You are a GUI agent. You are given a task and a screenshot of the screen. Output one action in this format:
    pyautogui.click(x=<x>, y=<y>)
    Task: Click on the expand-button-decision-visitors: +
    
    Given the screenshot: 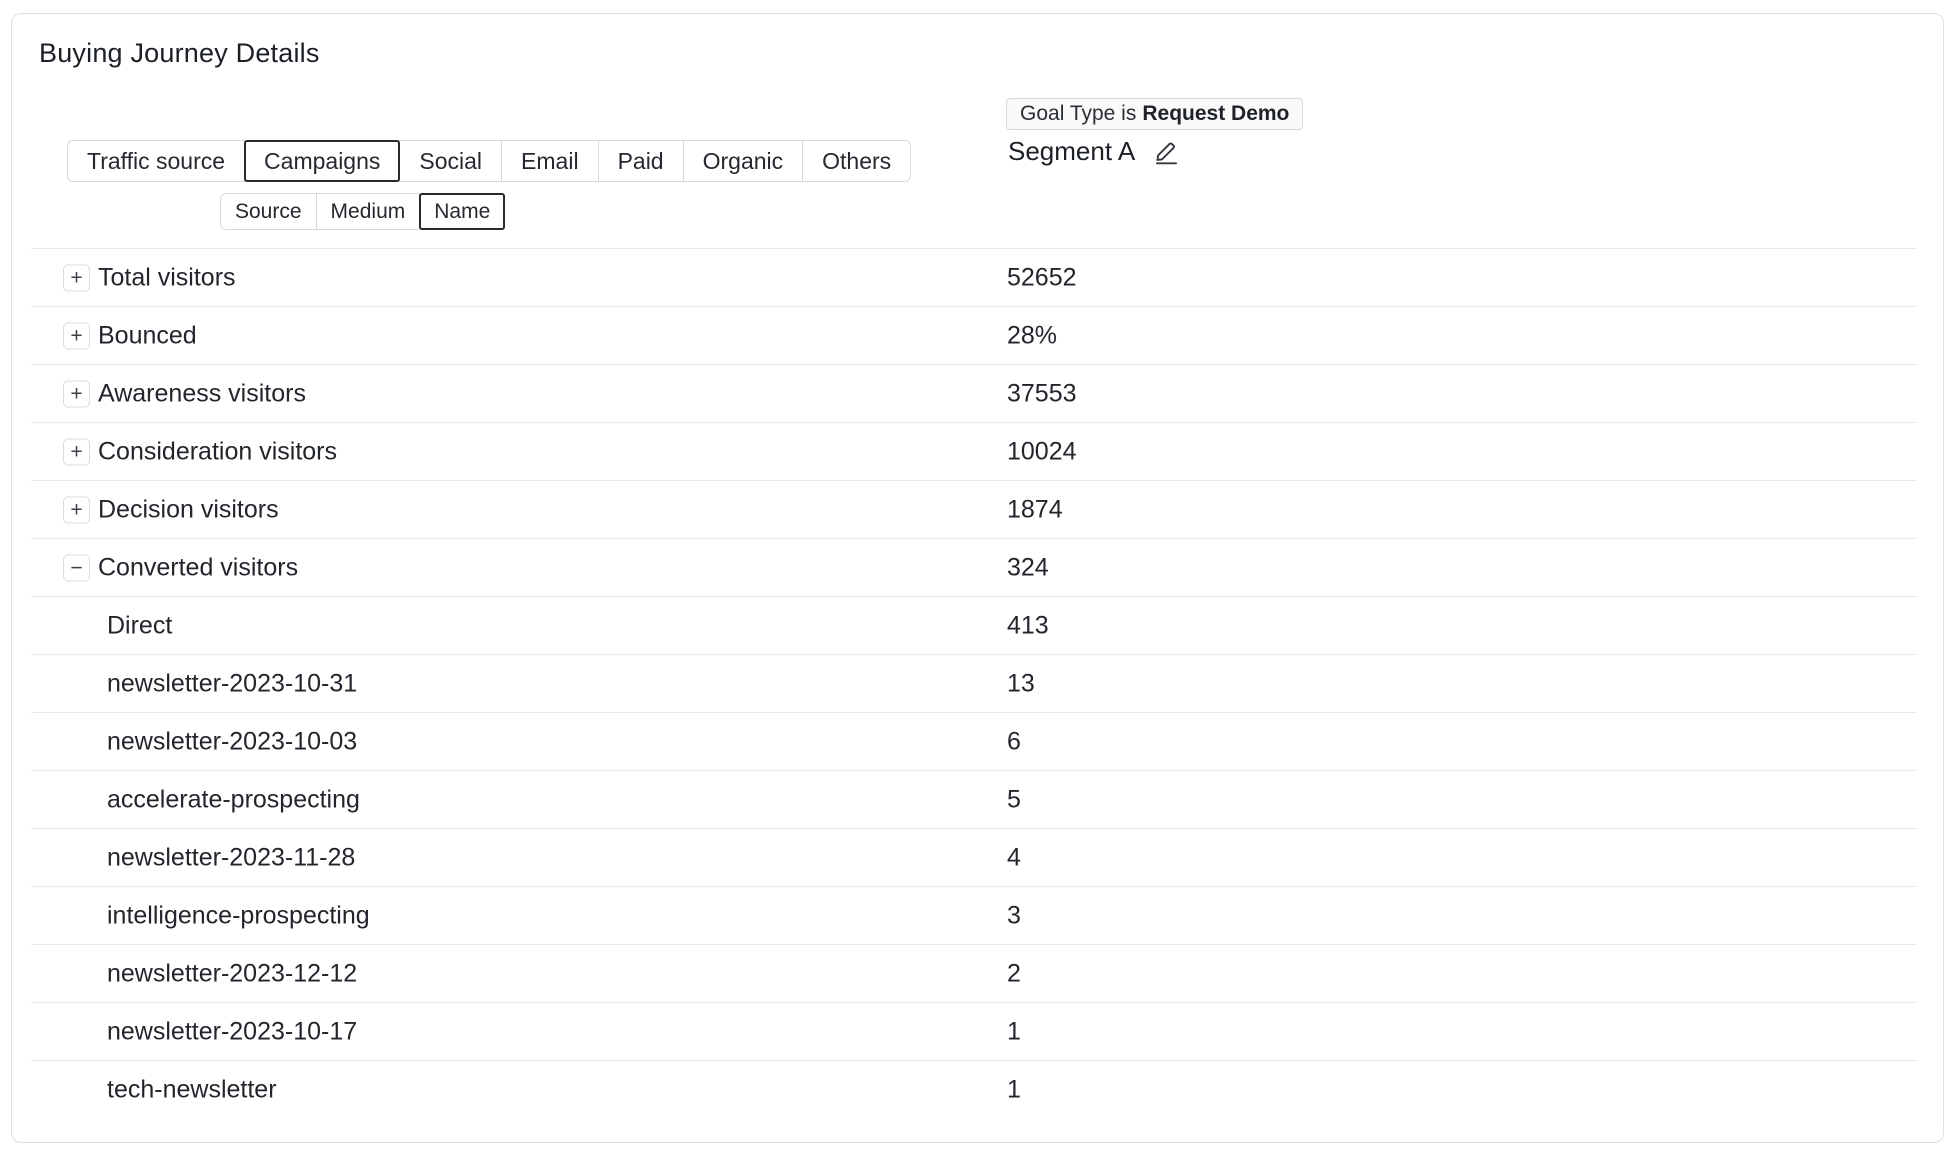 What is the action you would take?
    pyautogui.click(x=76, y=509)
    